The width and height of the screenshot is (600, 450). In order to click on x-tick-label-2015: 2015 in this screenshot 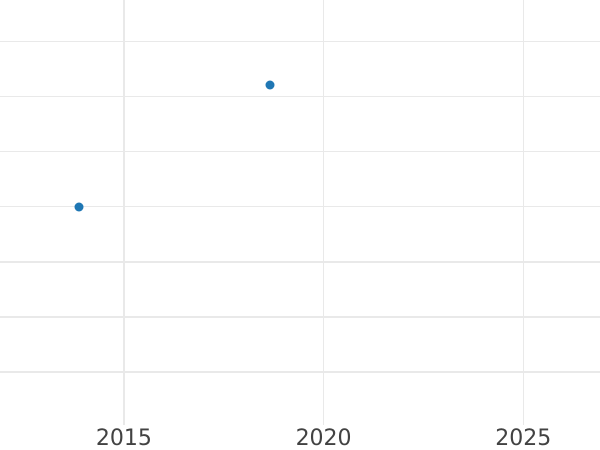, I will do `click(123, 438)`.